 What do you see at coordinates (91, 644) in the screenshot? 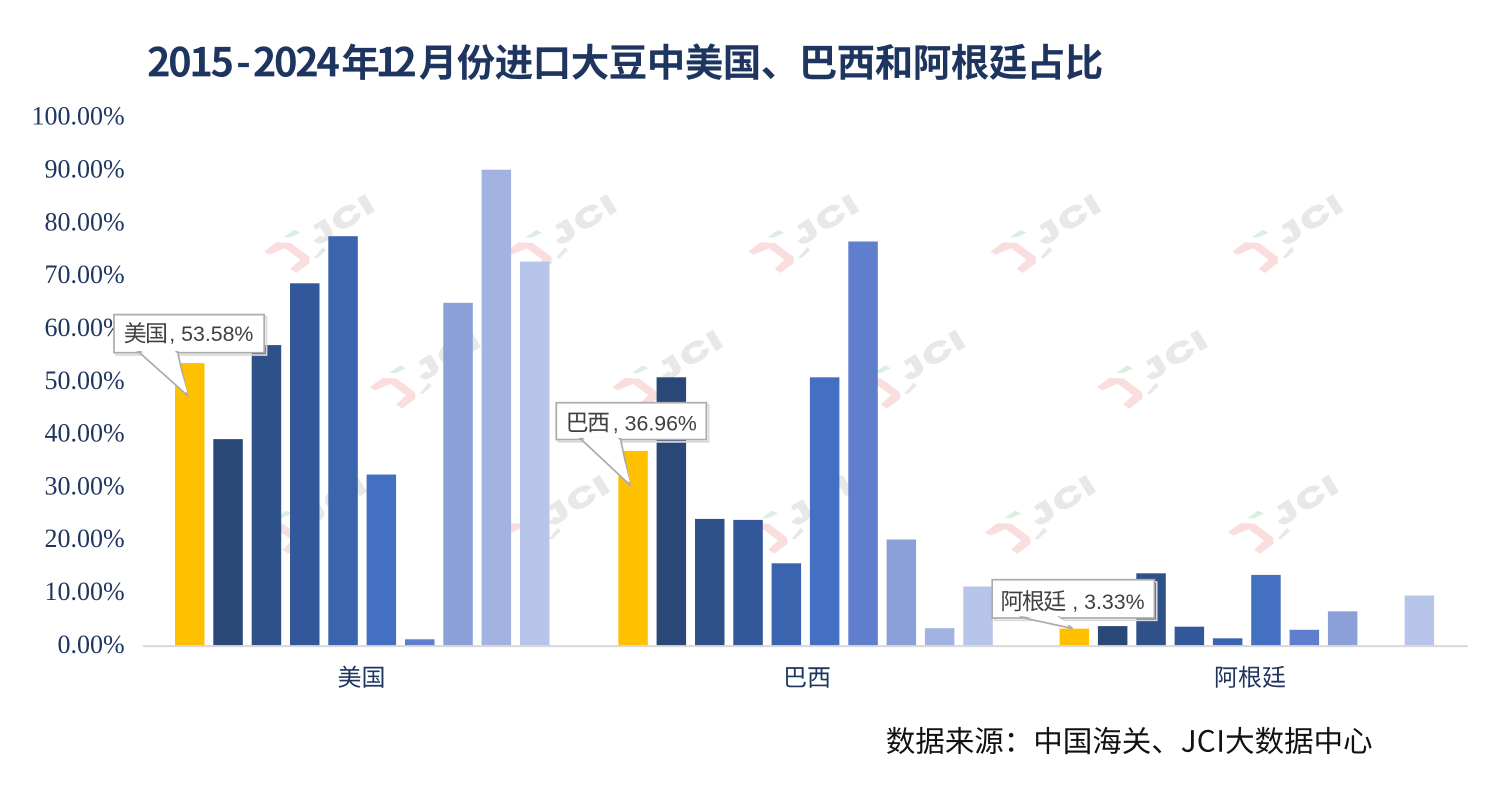
I see `svg-text: 0.00%` at bounding box center [91, 644].